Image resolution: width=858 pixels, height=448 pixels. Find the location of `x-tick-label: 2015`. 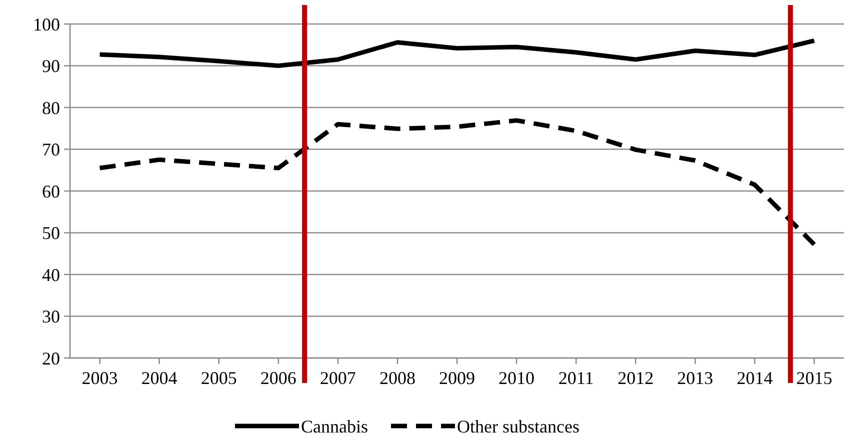

x-tick-label: 2015 is located at coordinates (814, 378).